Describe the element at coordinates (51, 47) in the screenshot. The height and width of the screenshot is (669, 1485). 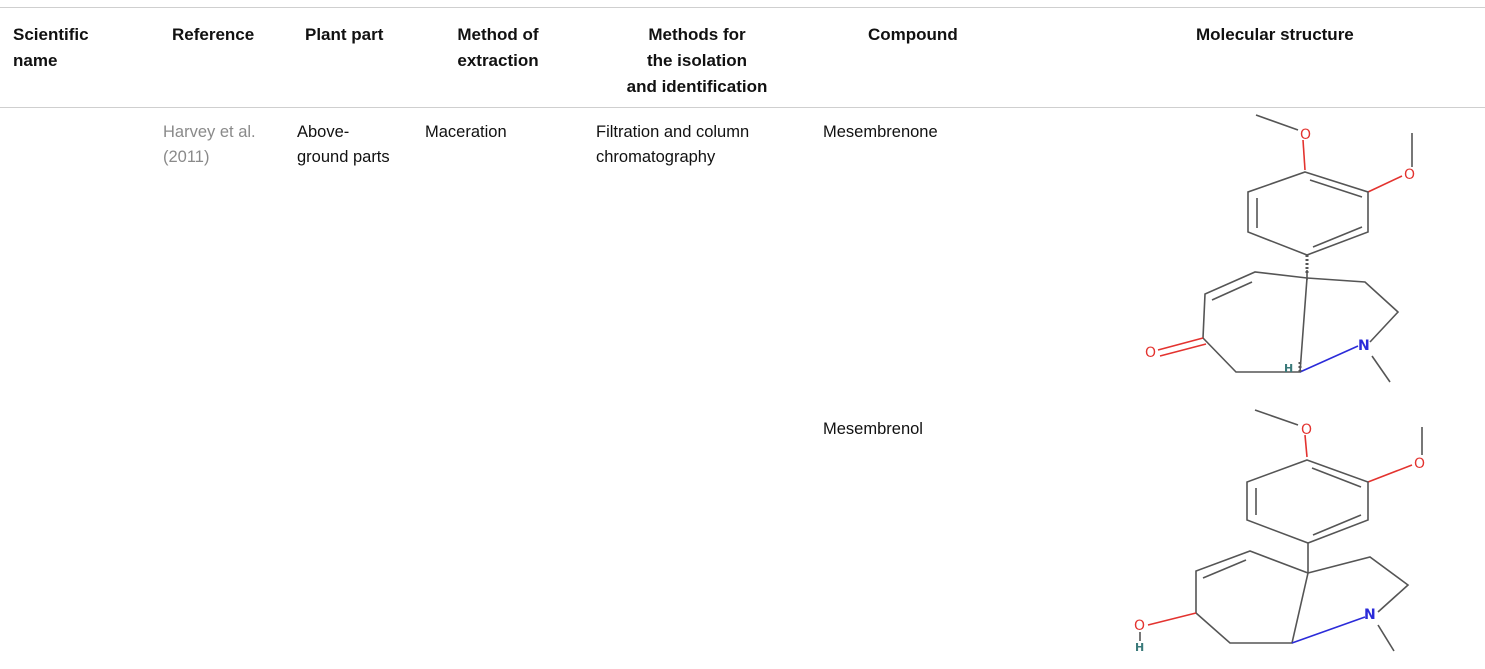
I see `header-scientific-name: Scientific name` at that location.